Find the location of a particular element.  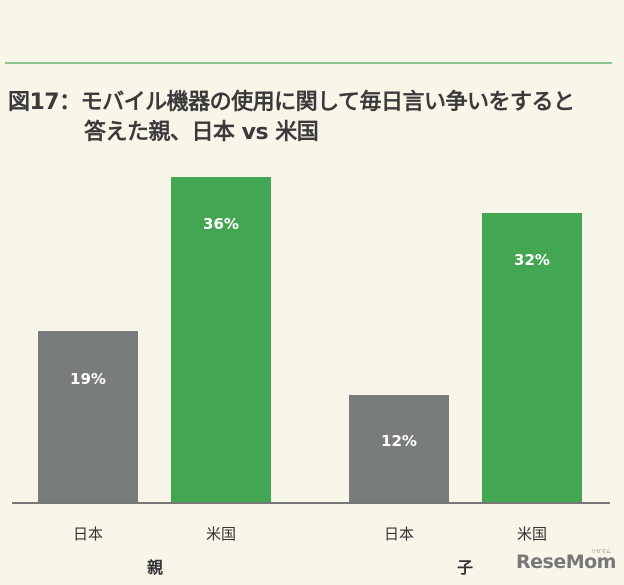

bar-parent-japan: 19% is located at coordinates (88, 417).